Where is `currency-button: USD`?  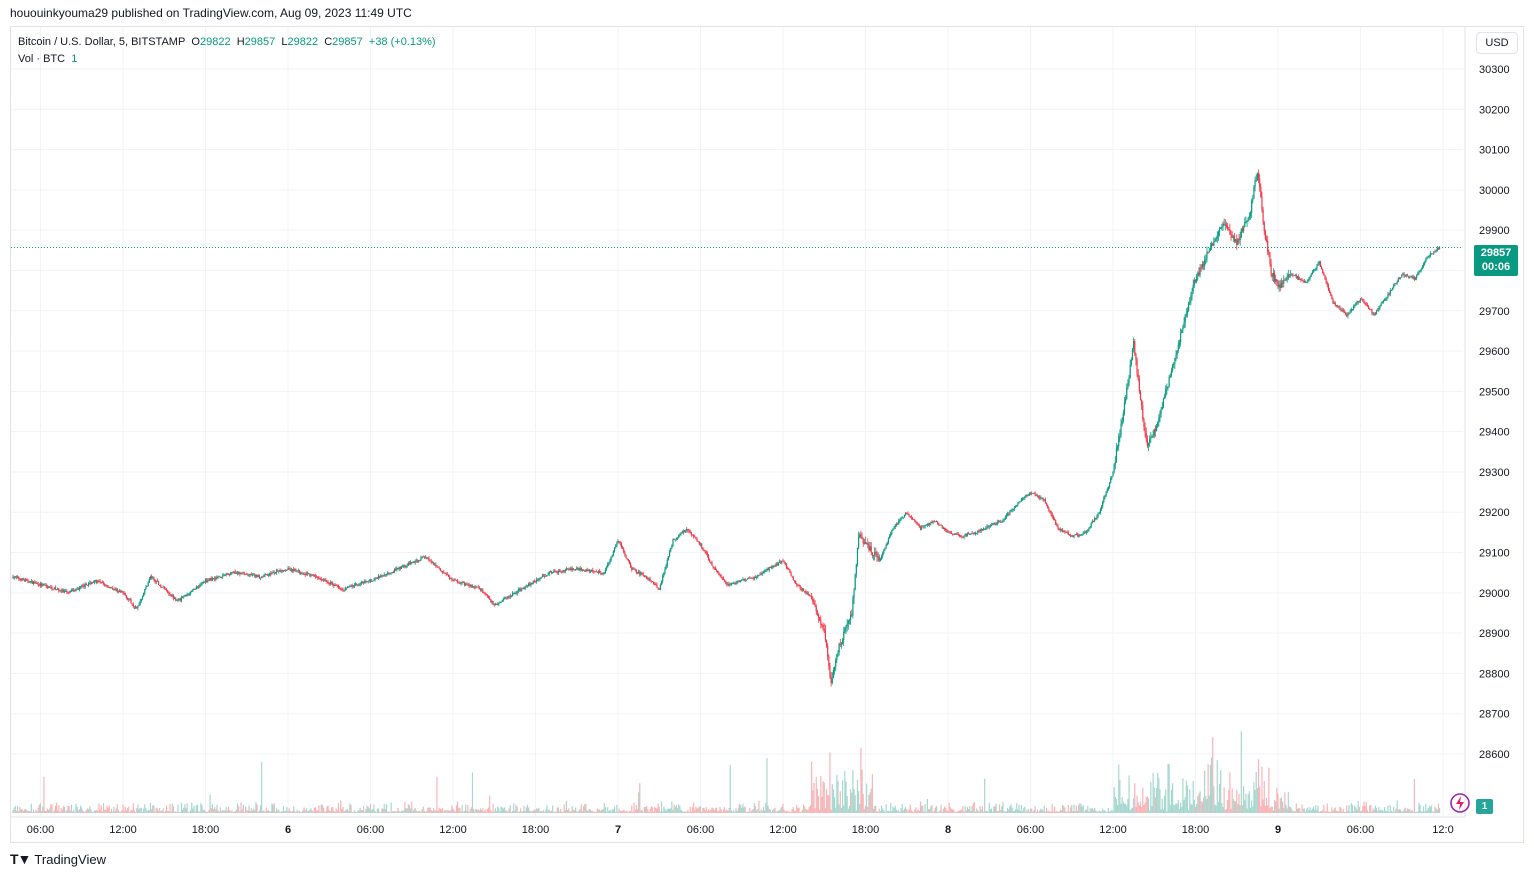 currency-button: USD is located at coordinates (1497, 43).